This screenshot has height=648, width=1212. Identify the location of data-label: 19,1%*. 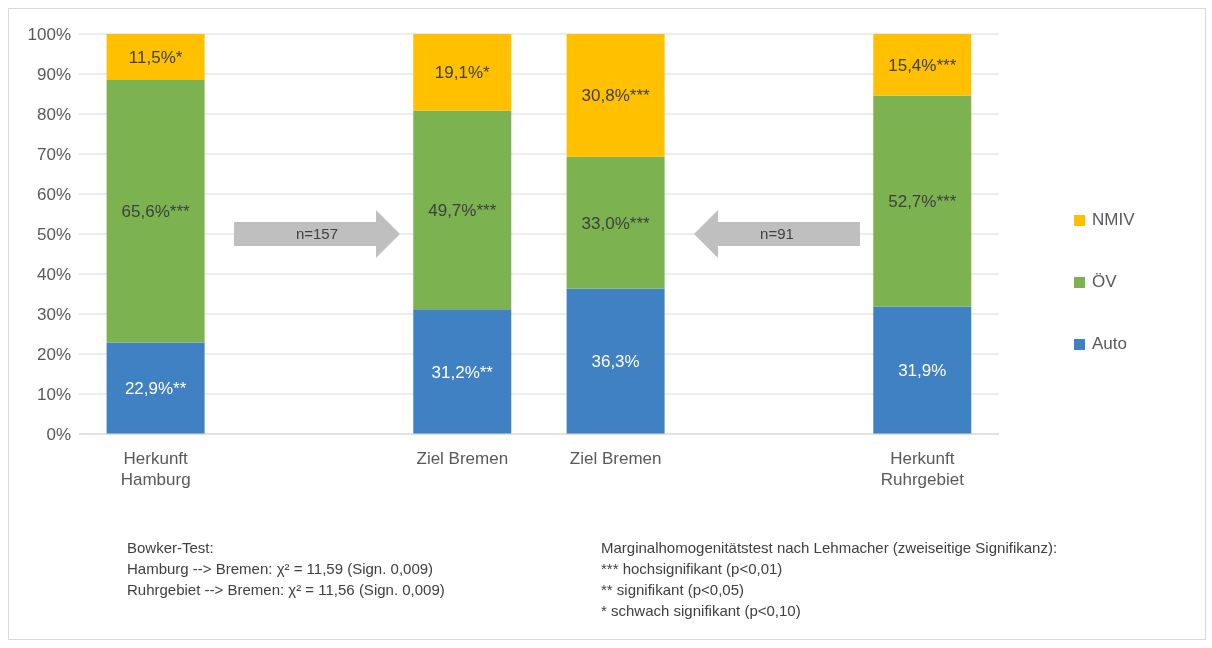
(462, 73).